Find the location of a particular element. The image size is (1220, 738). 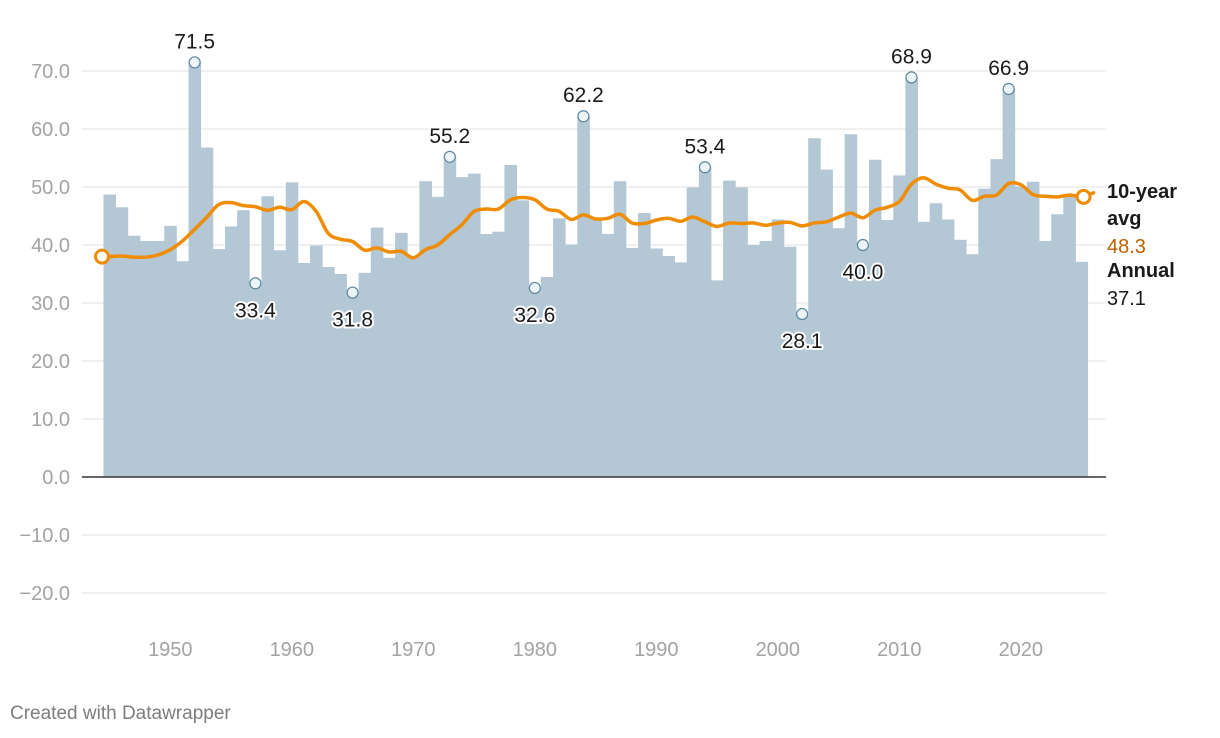

bar-1983 is located at coordinates (571, 360).